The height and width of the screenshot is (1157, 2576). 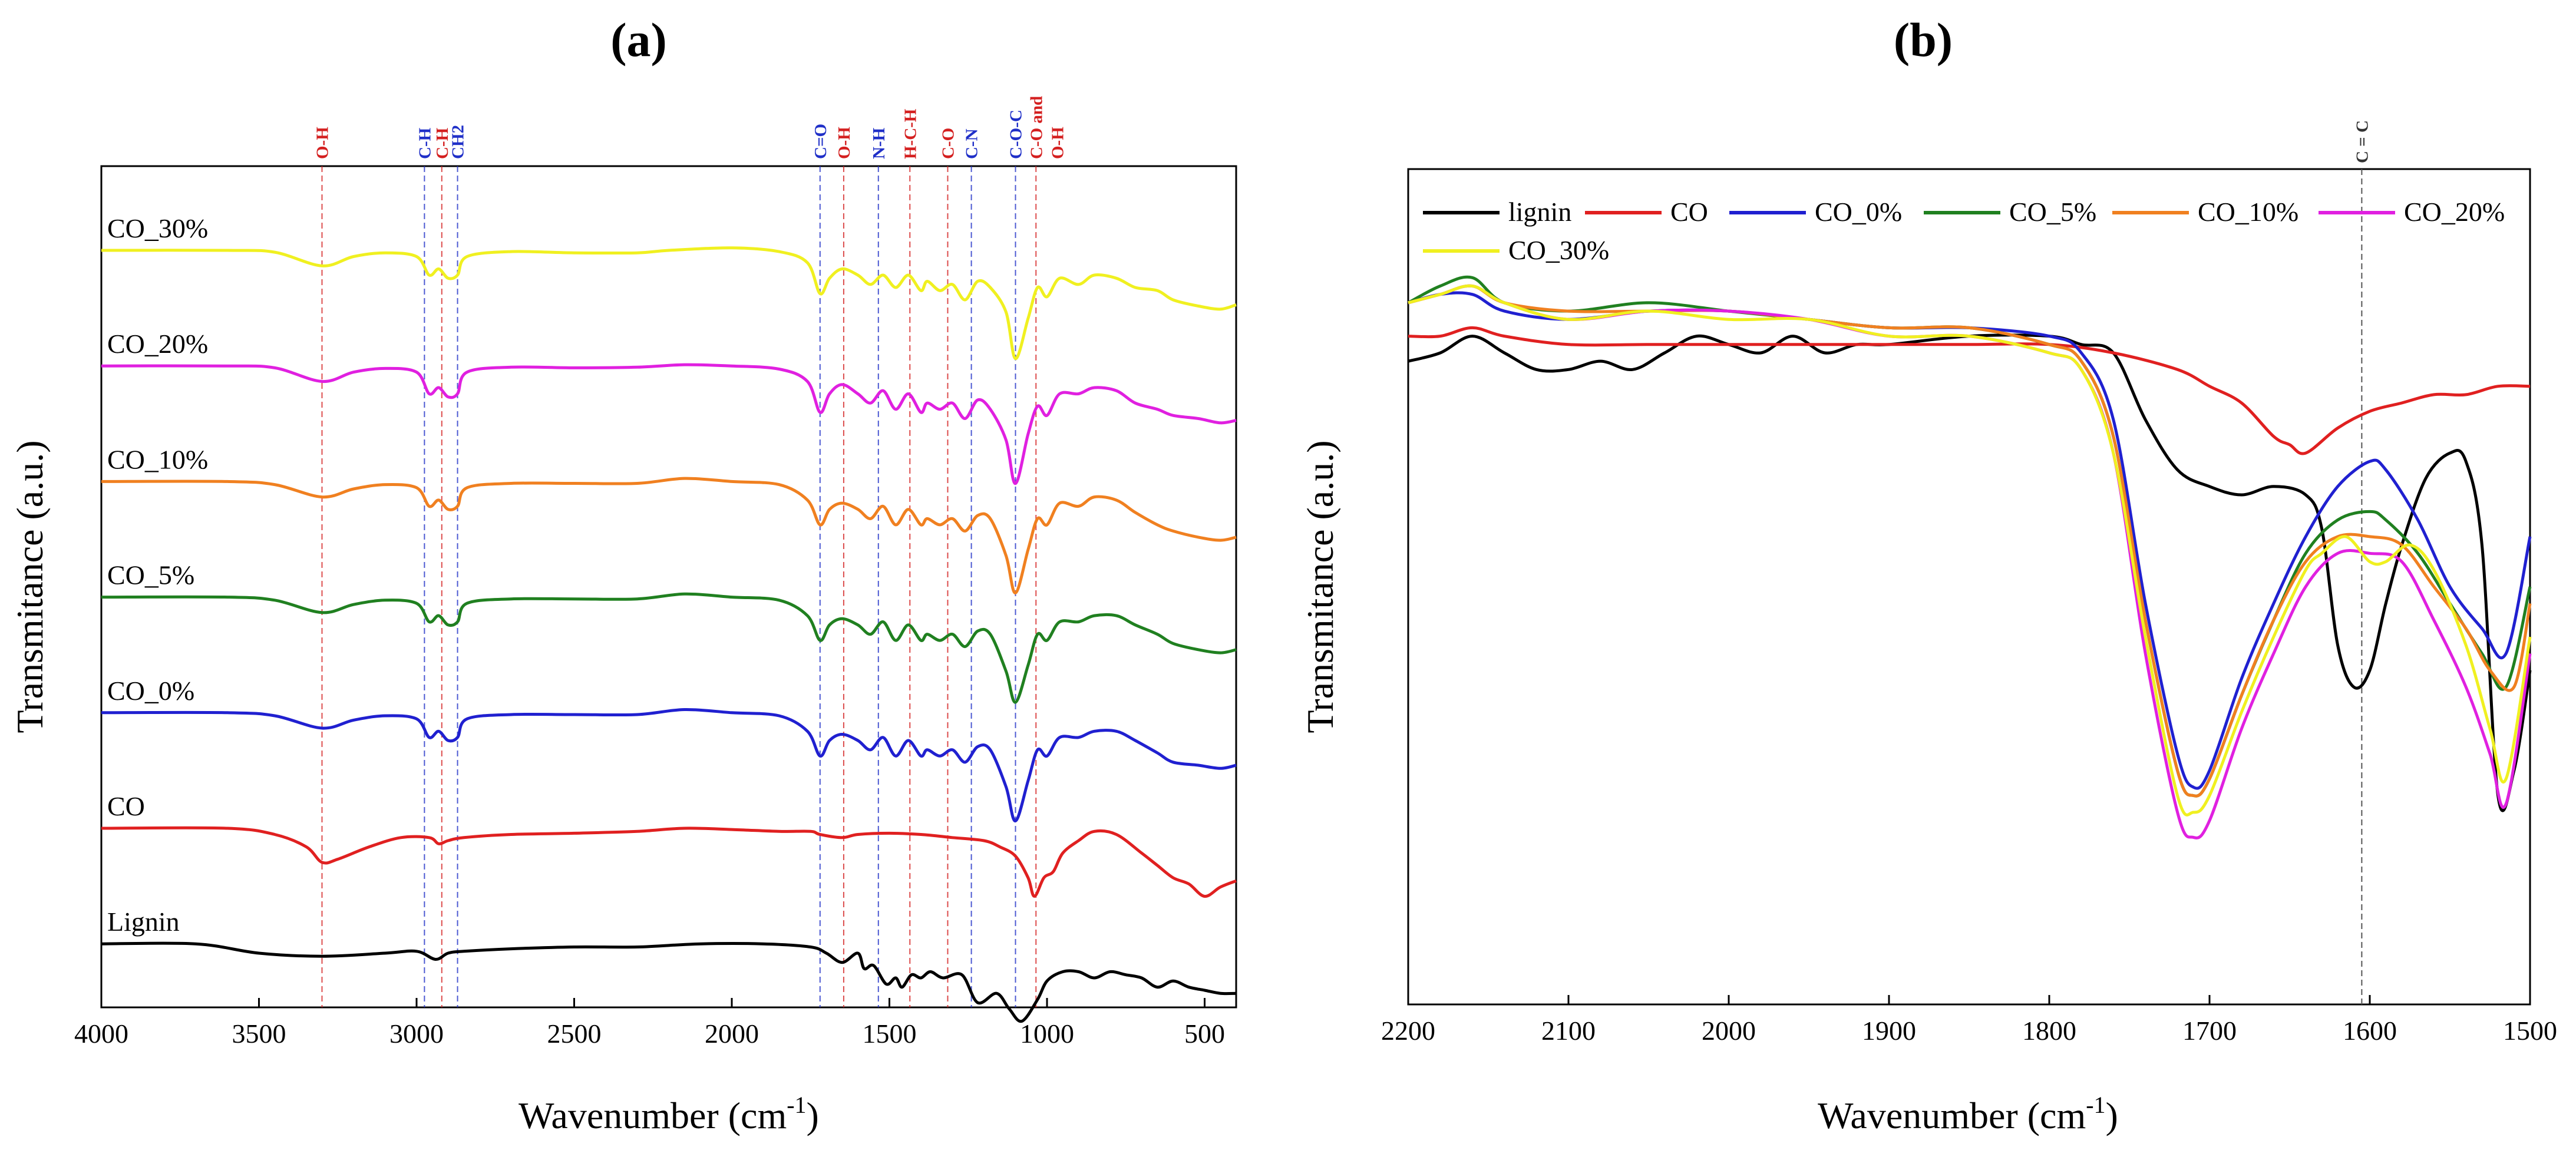 I want to click on legend-label: lignin, so click(x=1539, y=212).